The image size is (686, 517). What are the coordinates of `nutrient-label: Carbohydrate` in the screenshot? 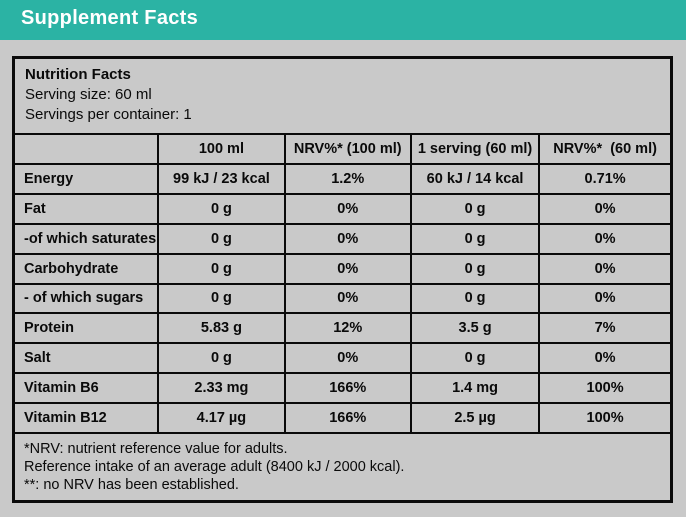 It's located at (86, 268).